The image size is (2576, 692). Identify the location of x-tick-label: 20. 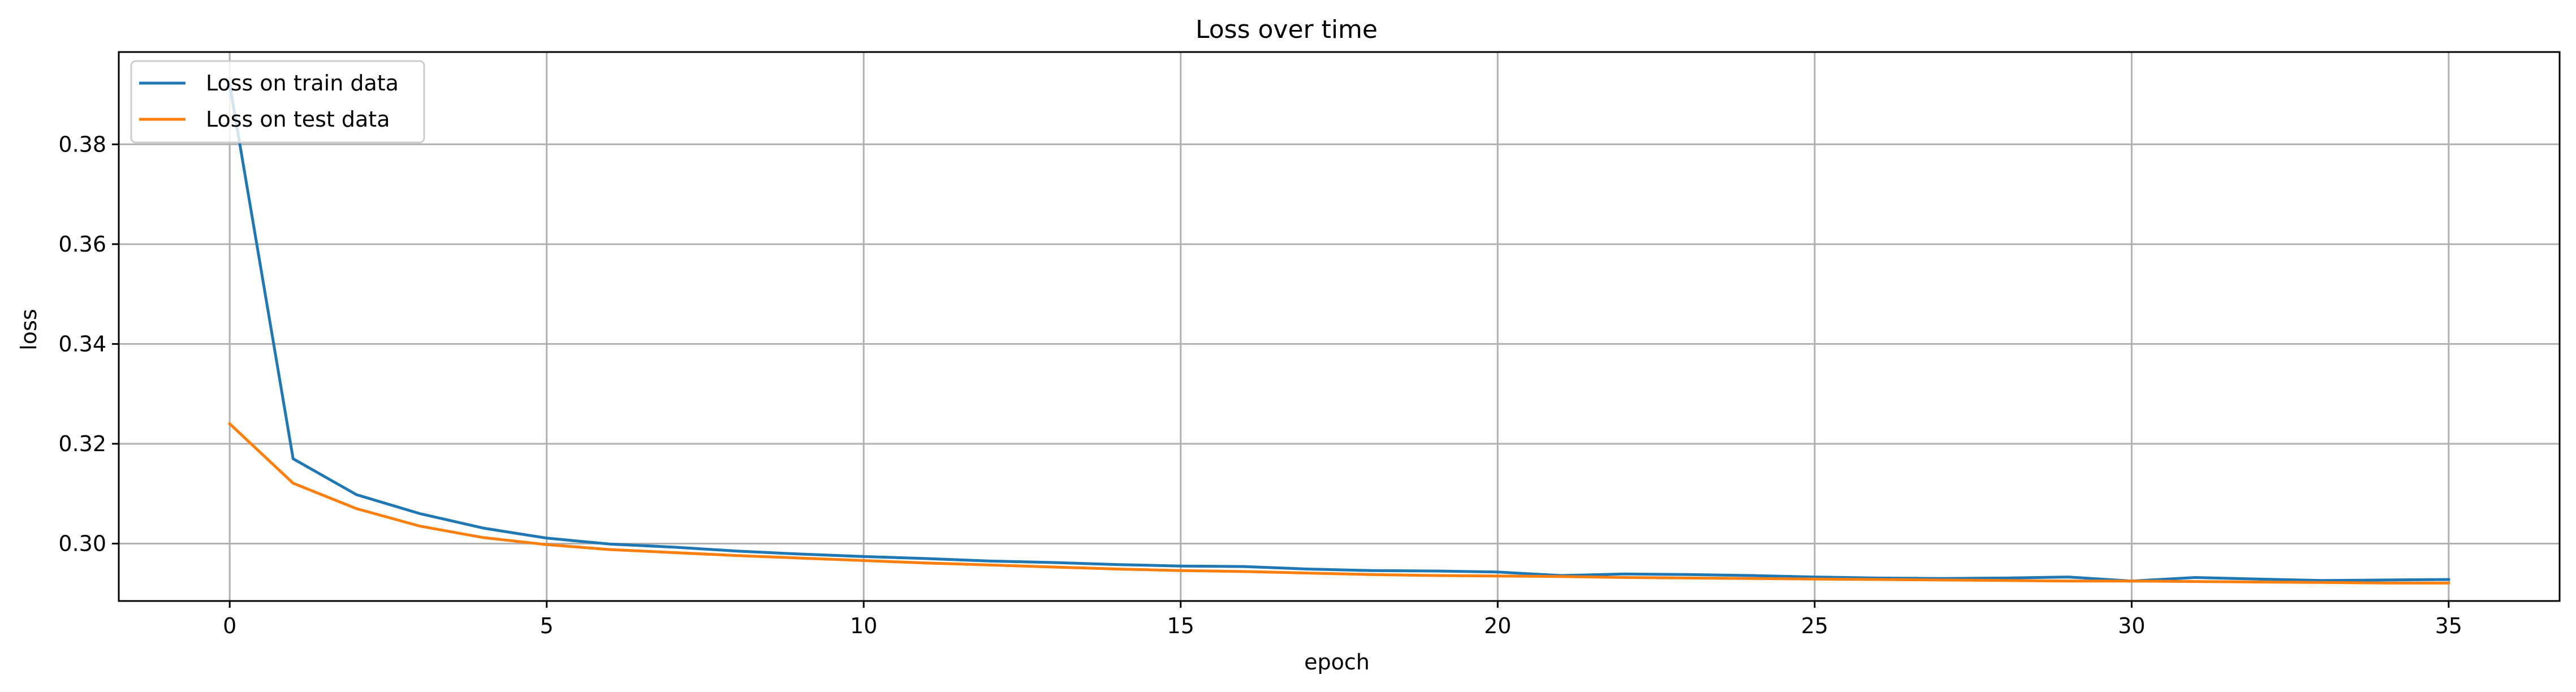
(1498, 625).